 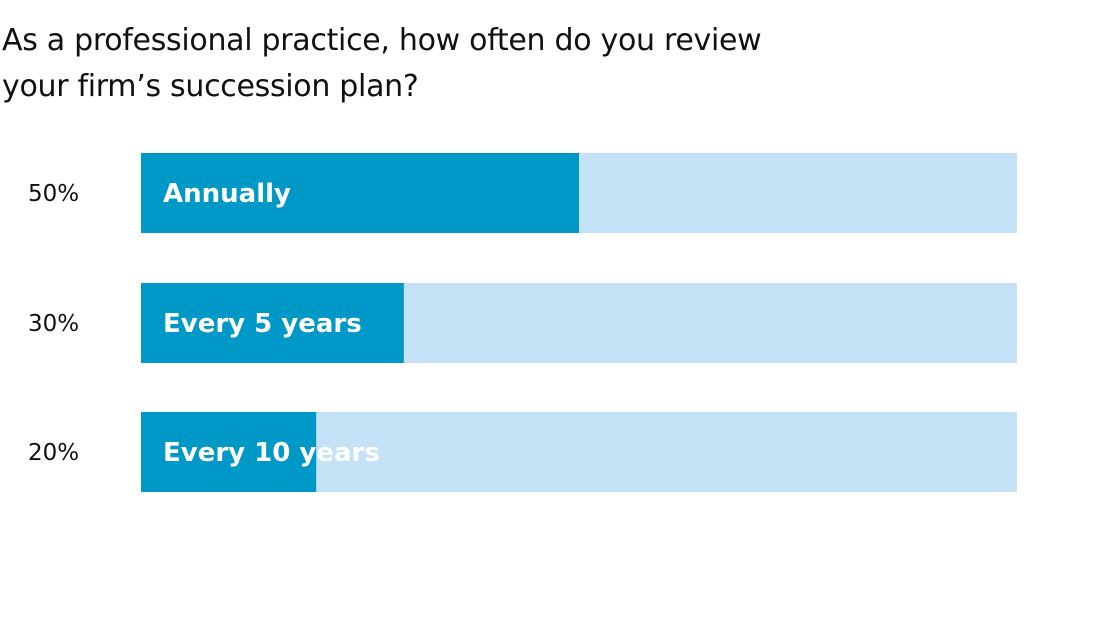 I want to click on chart-title-line-2: your firm’s succession plan?, so click(x=210, y=86).